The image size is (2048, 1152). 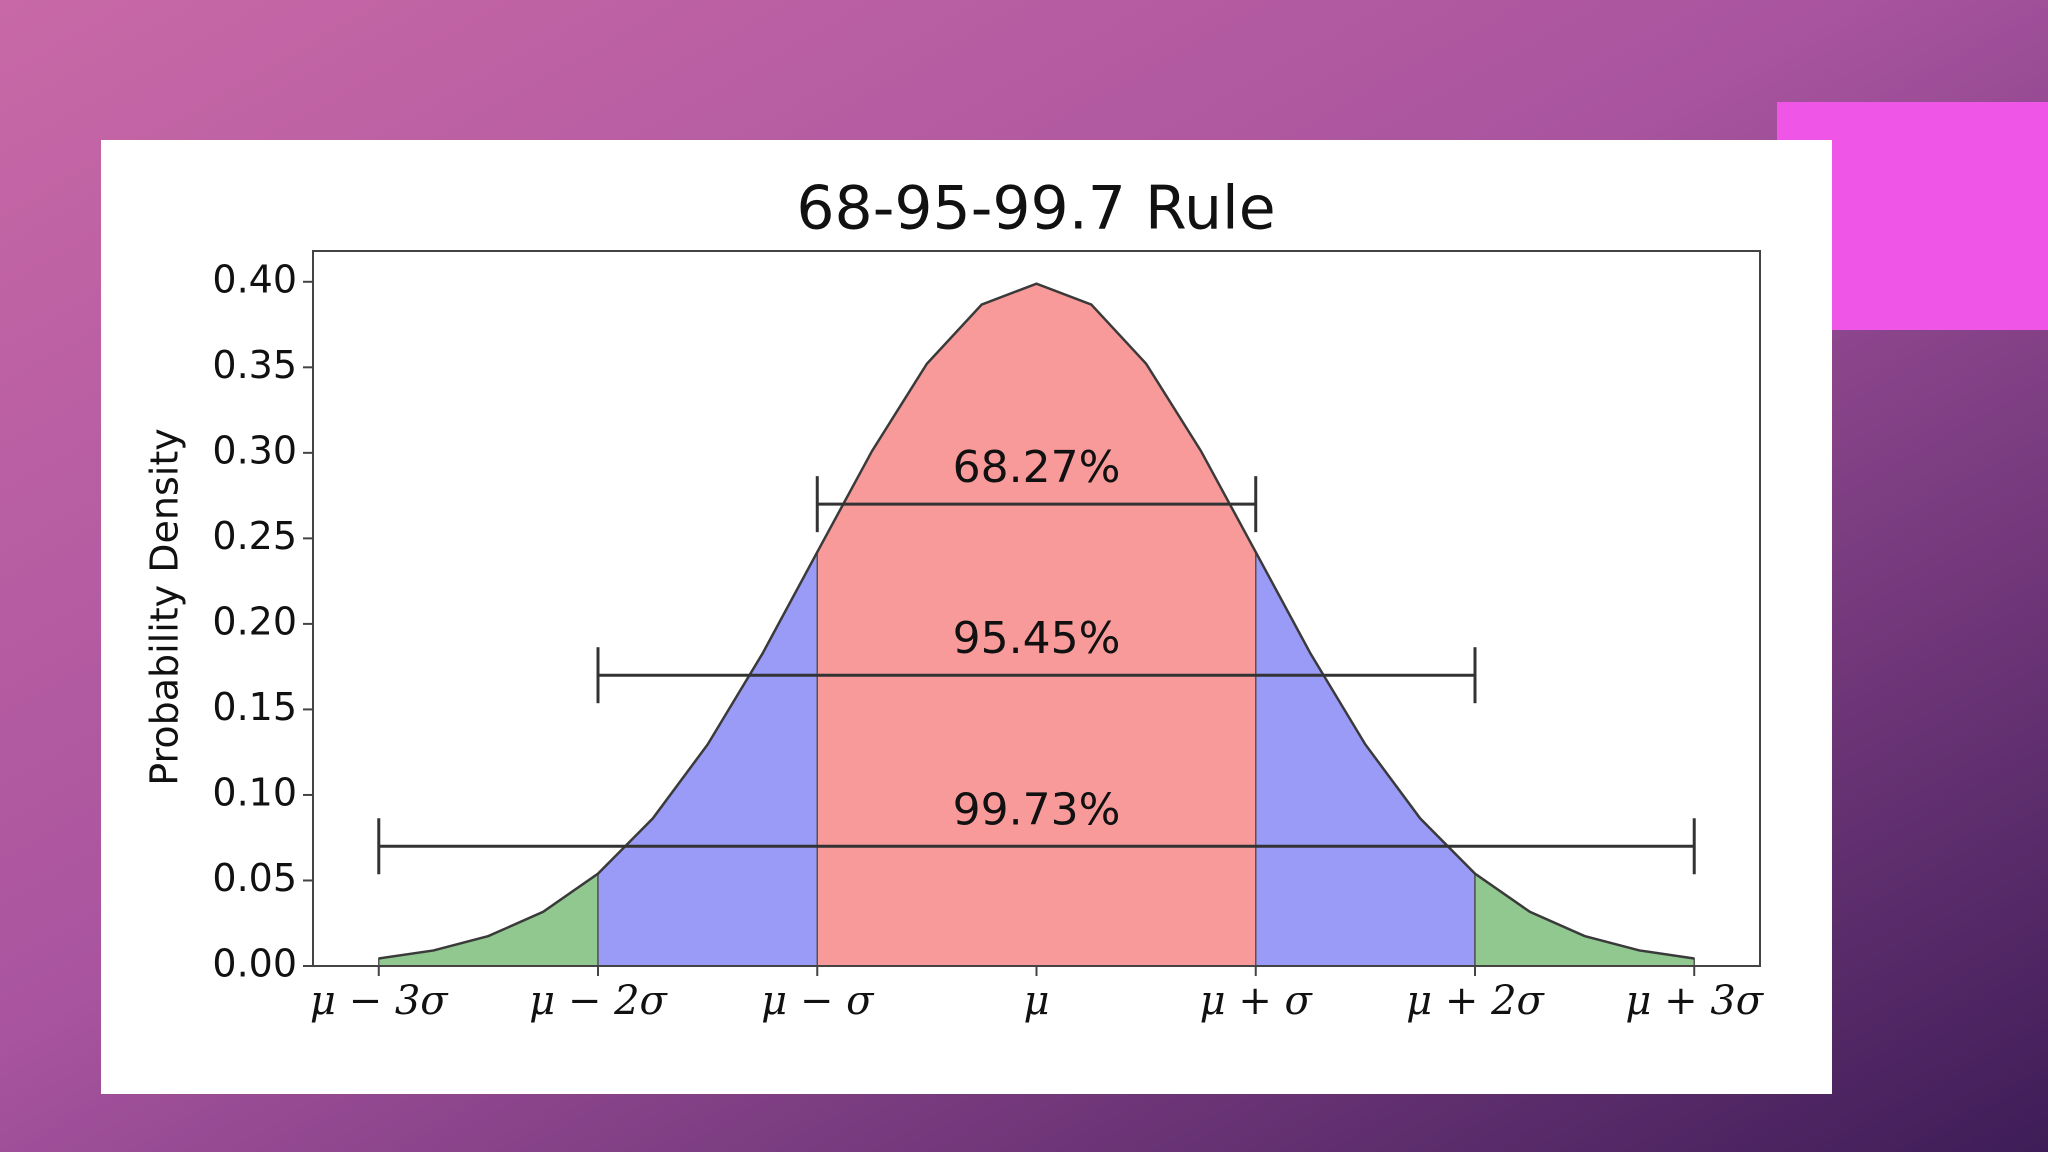 I want to click on x-tick-label: μ + σ, so click(x=1257, y=1001).